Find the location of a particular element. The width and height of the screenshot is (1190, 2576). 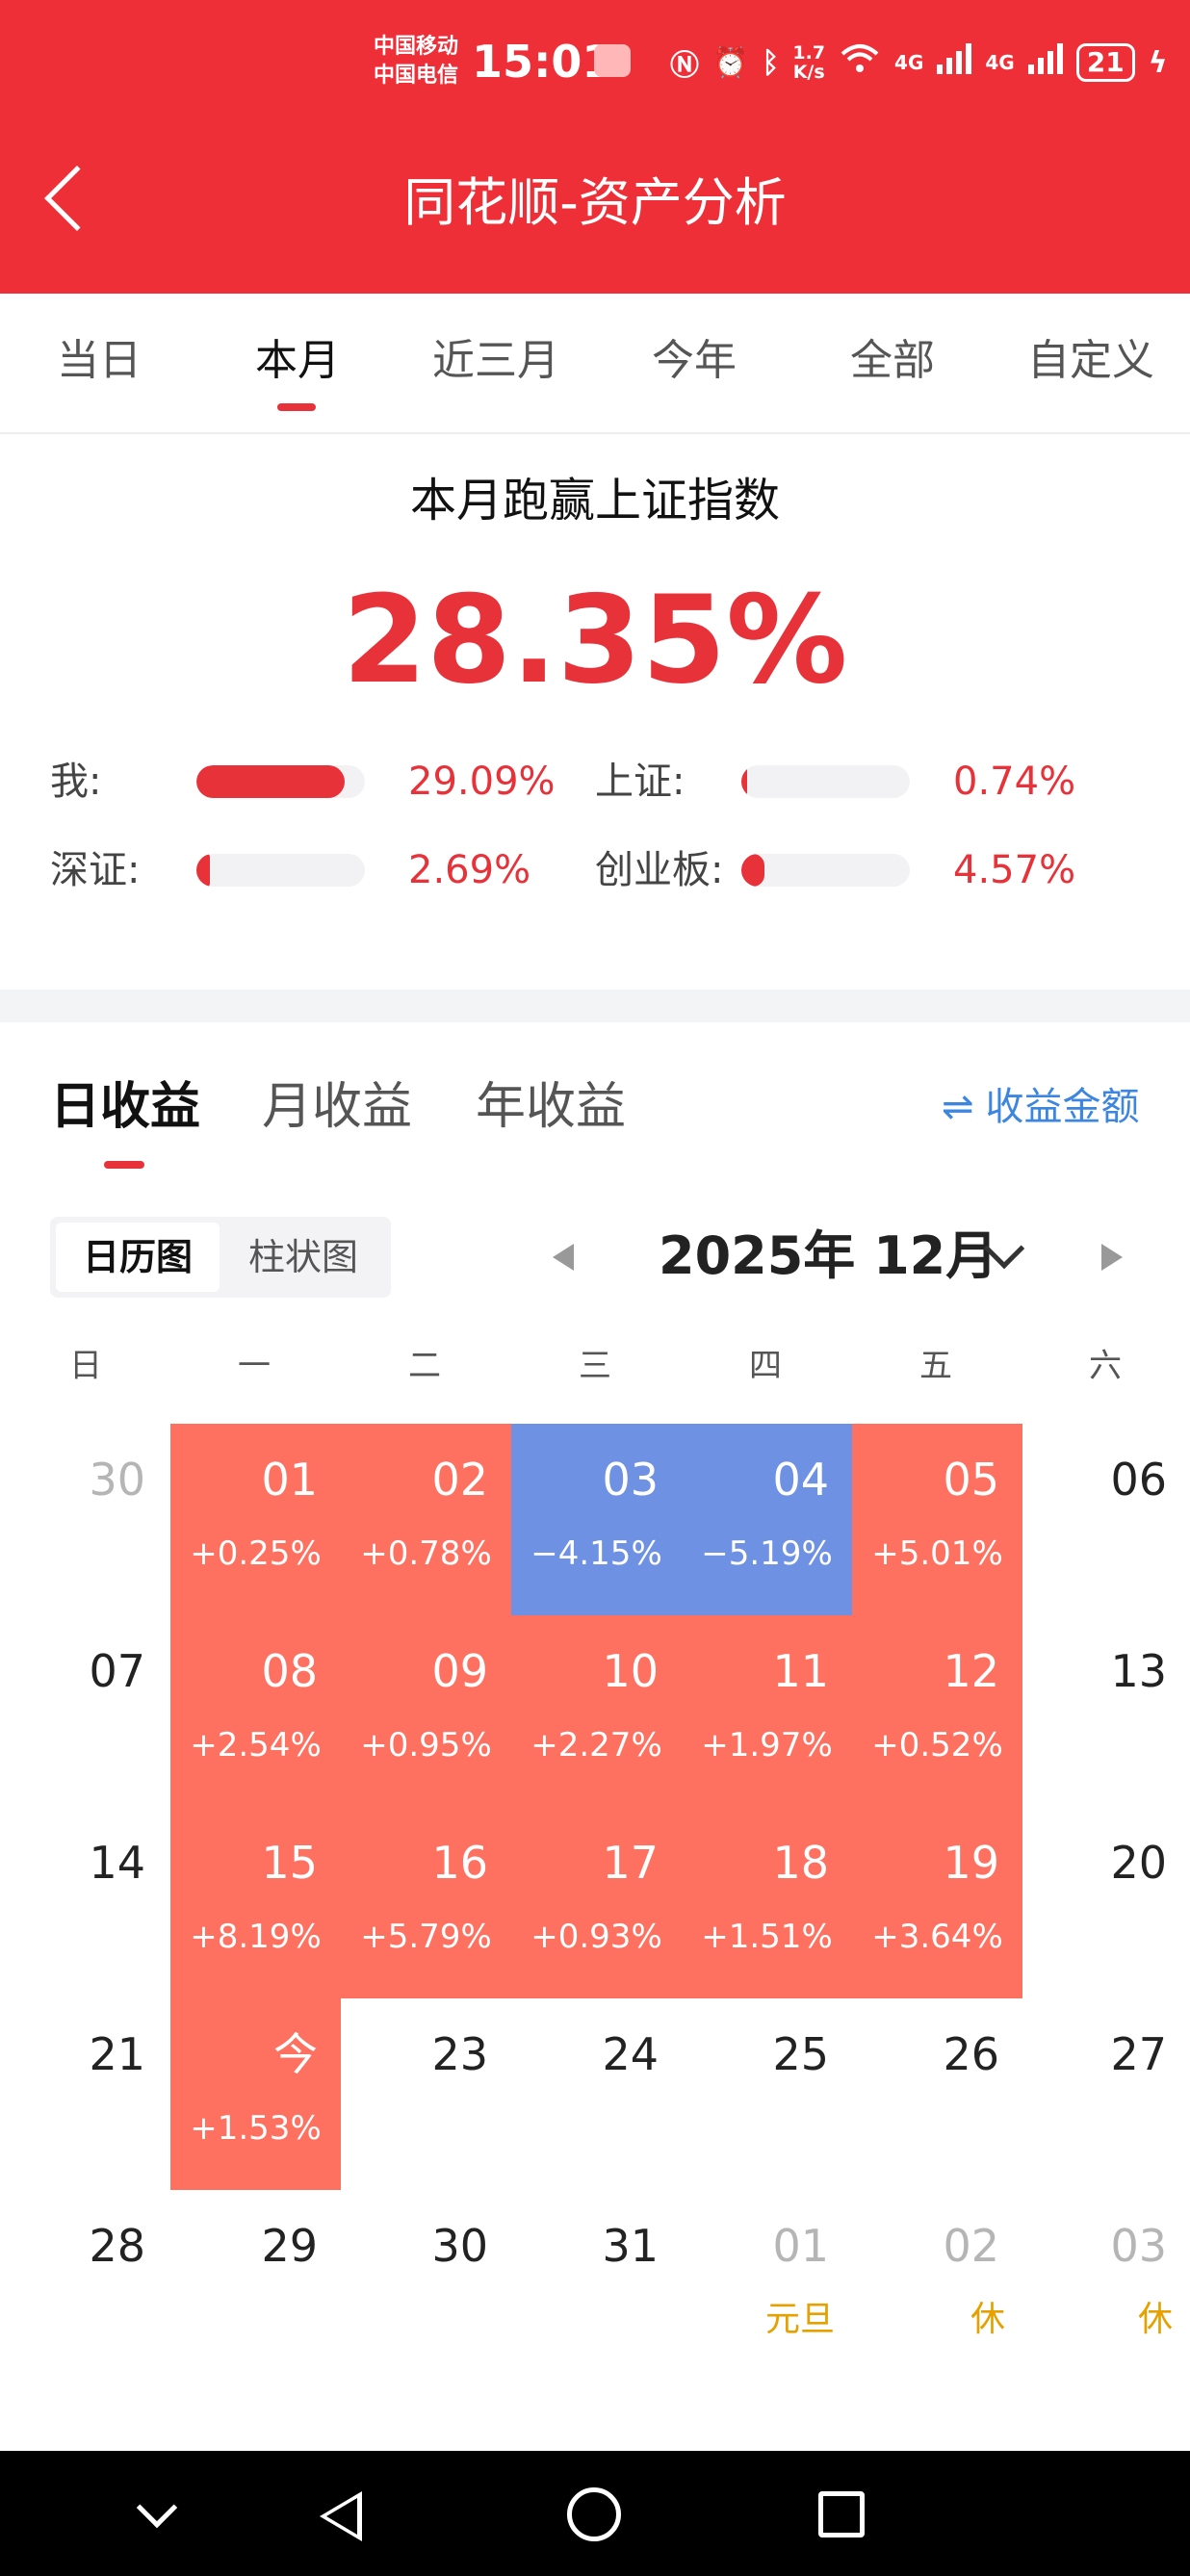

calendar-day-number: 16 is located at coordinates (460, 1863).